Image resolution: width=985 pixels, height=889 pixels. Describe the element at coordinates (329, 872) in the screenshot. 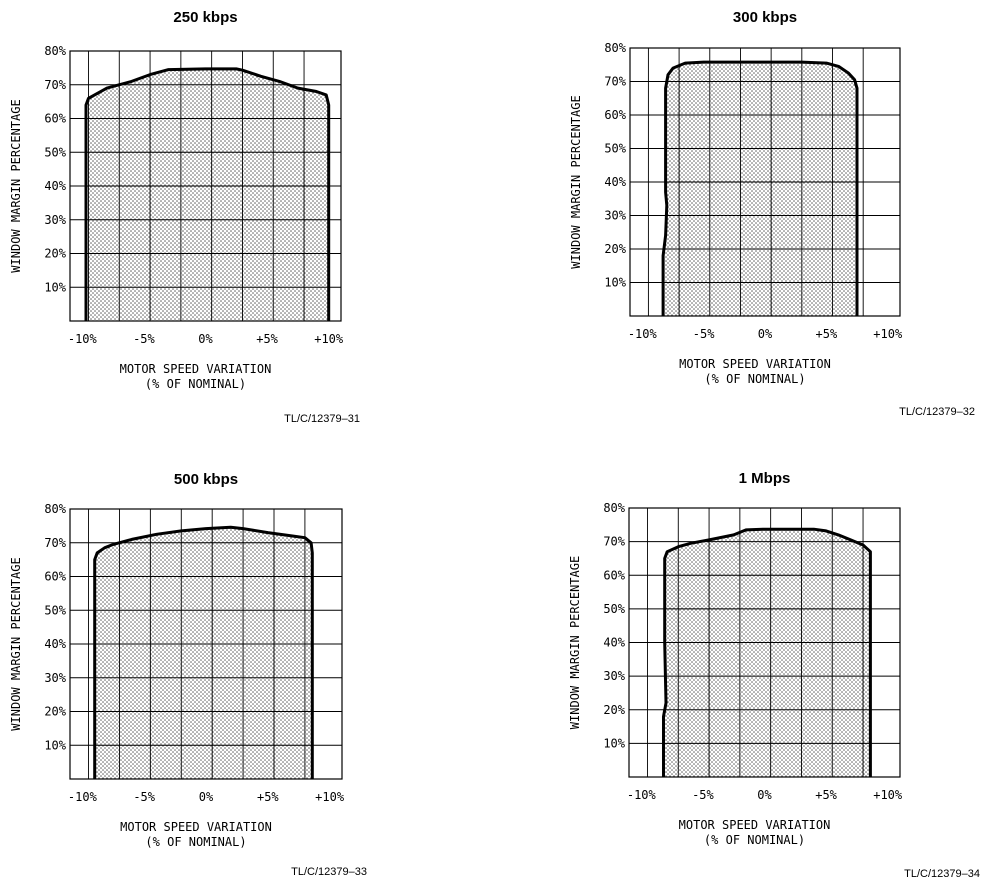

I see `figure-code: TL/C/12379–33` at that location.